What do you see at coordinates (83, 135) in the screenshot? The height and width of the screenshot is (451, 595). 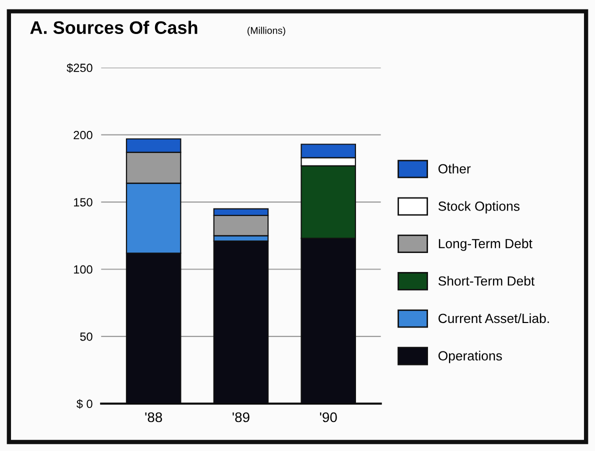 I see `y-tick-label: 200` at bounding box center [83, 135].